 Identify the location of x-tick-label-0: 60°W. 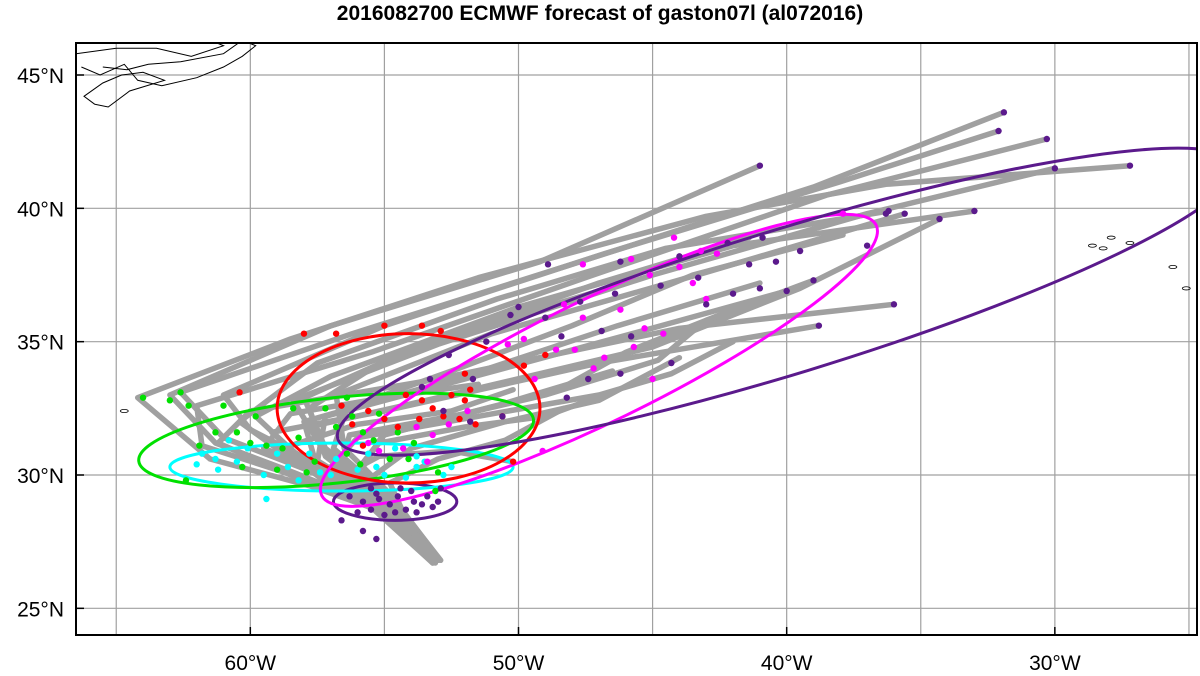
(251, 663).